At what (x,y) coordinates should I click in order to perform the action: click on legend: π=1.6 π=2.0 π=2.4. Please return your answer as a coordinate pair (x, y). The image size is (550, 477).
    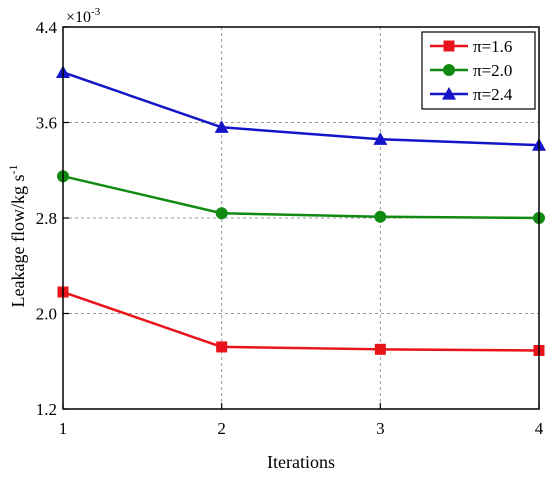
    Looking at the image, I should click on (478, 70).